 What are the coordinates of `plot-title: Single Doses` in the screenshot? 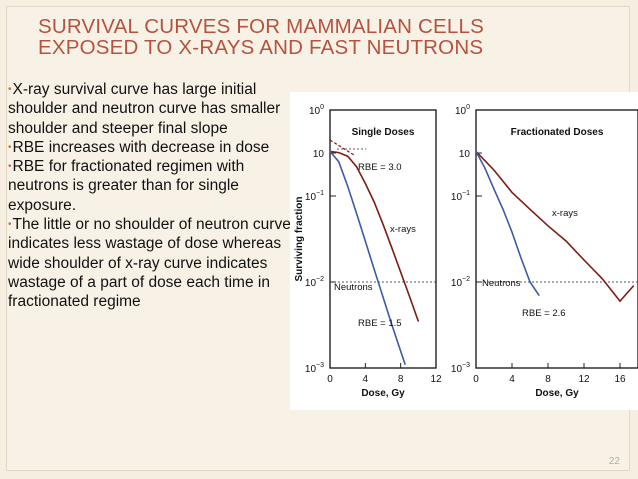 It's located at (383, 132).